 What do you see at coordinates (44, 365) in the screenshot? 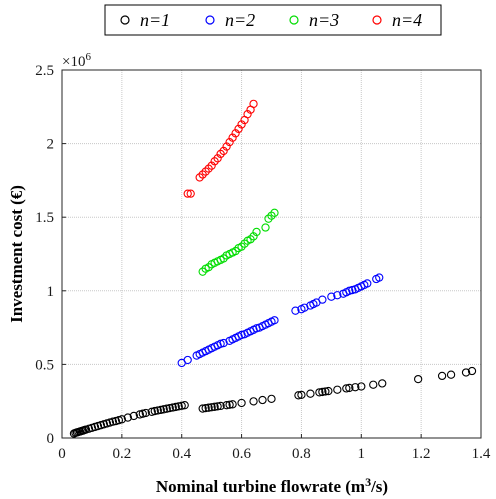
I see `y-tick-label: 0.5` at bounding box center [44, 365].